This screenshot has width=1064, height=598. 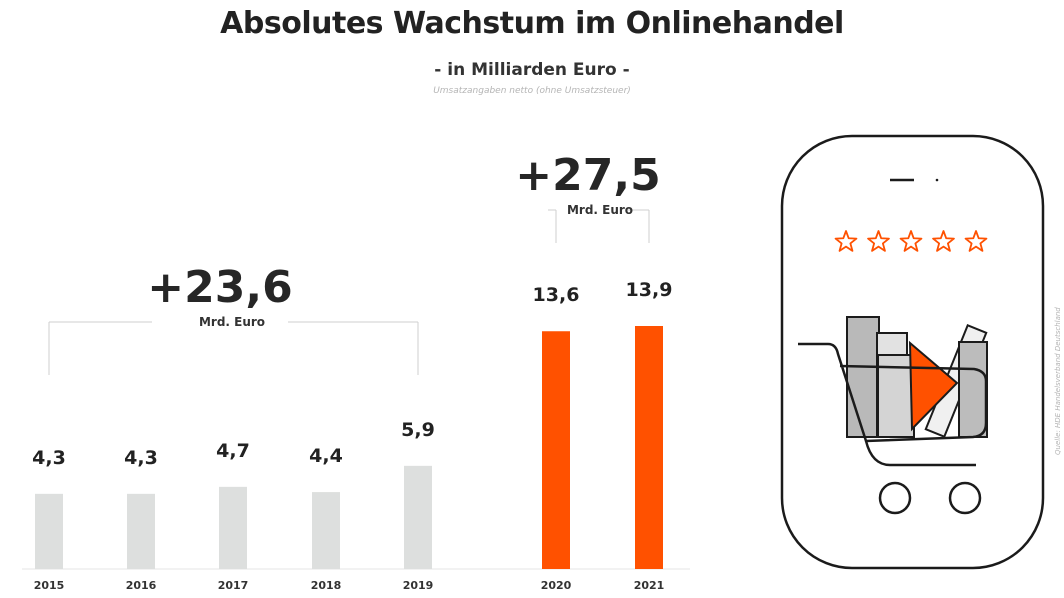 I want to click on tick-label-2017: 2017, so click(x=233, y=585).